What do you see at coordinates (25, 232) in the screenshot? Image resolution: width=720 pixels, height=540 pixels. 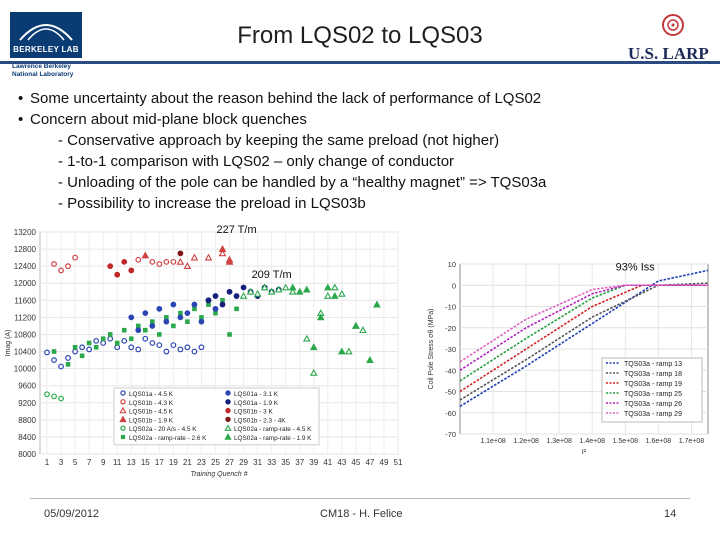 I see `y-tick-label: 13200` at bounding box center [25, 232].